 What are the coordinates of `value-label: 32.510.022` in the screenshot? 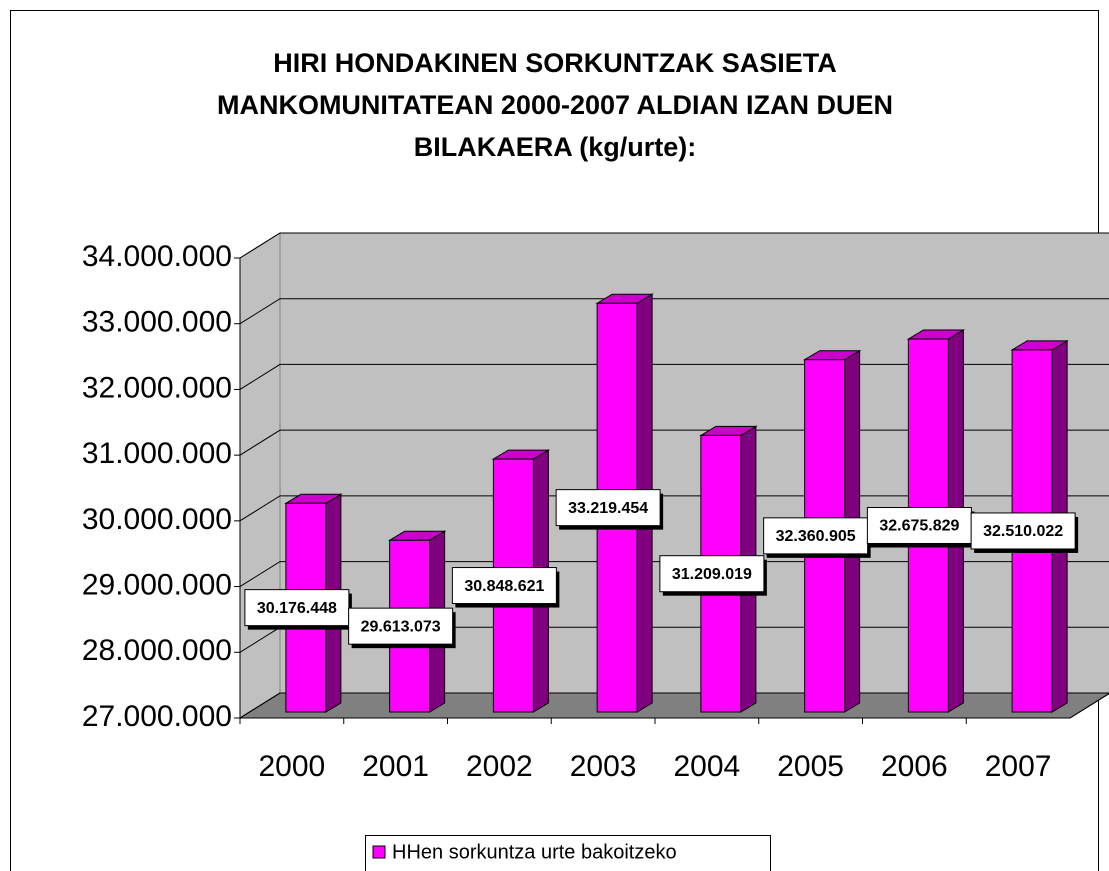 It's located at (1023, 531).